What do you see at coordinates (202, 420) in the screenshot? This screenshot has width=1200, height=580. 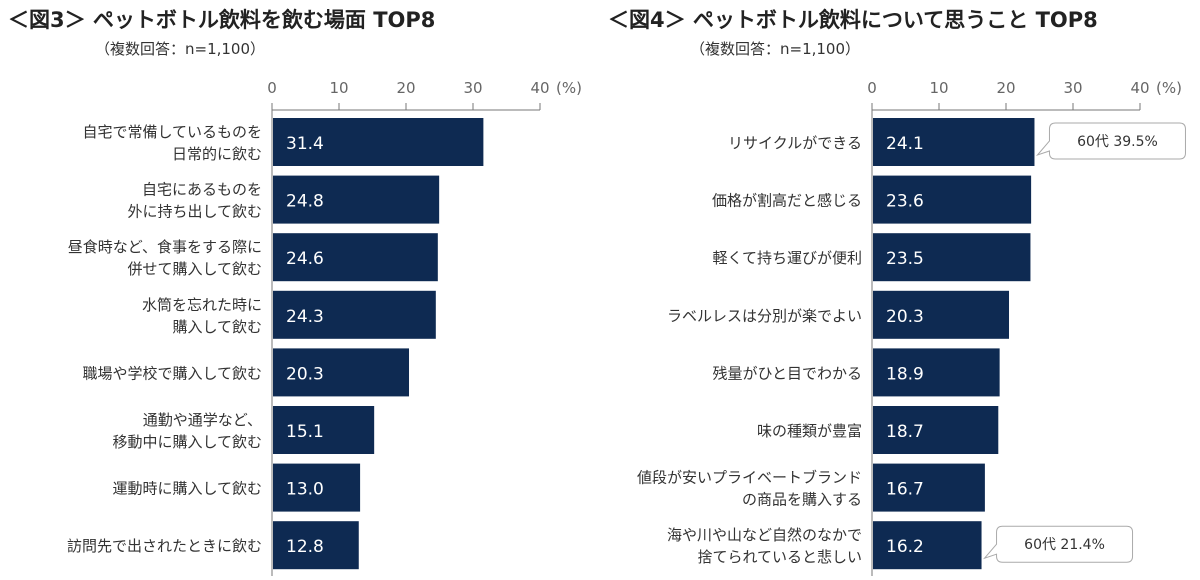 I see `category-label: 通勤や通学など、` at bounding box center [202, 420].